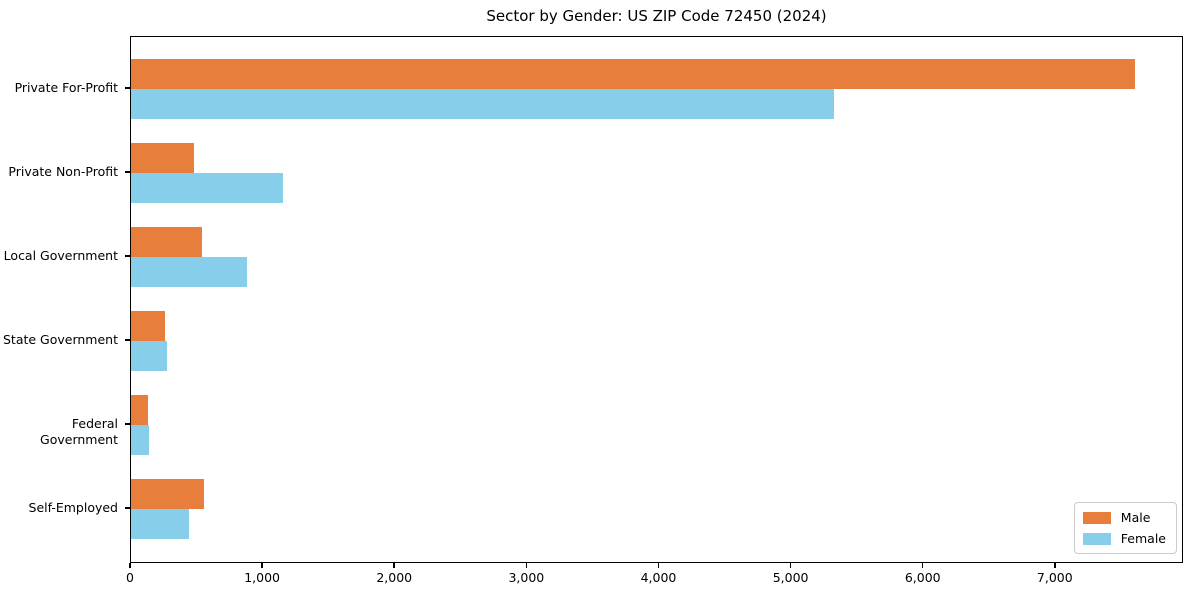 This screenshot has width=1200, height=600. What do you see at coordinates (130, 577) in the screenshot?
I see `x-tick-label-0: 0` at bounding box center [130, 577].